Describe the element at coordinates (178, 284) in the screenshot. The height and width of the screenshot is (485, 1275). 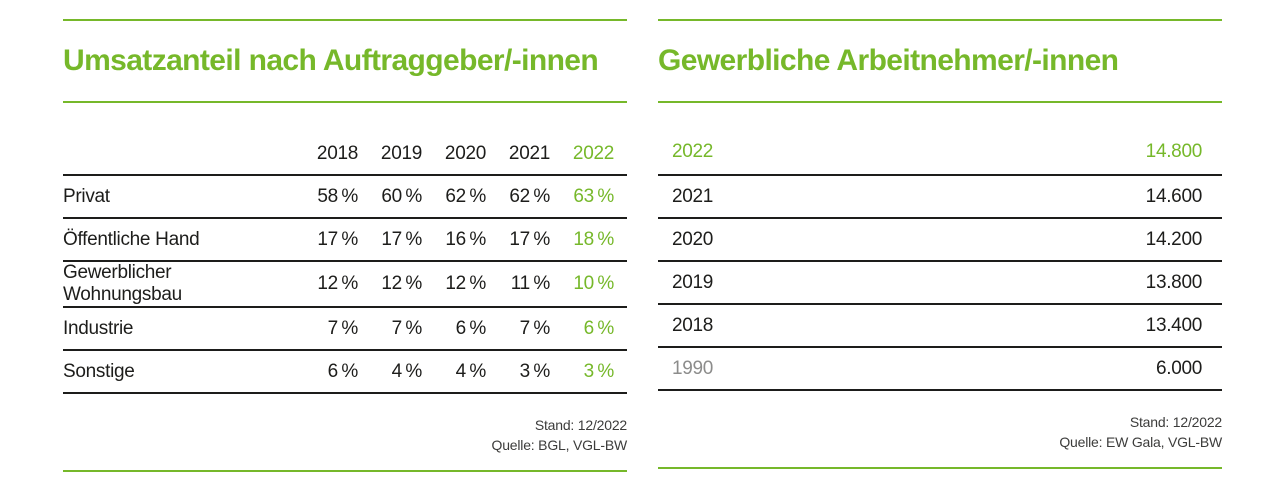
I see `row-label: Gewerblicher Wohnungsbau` at that location.